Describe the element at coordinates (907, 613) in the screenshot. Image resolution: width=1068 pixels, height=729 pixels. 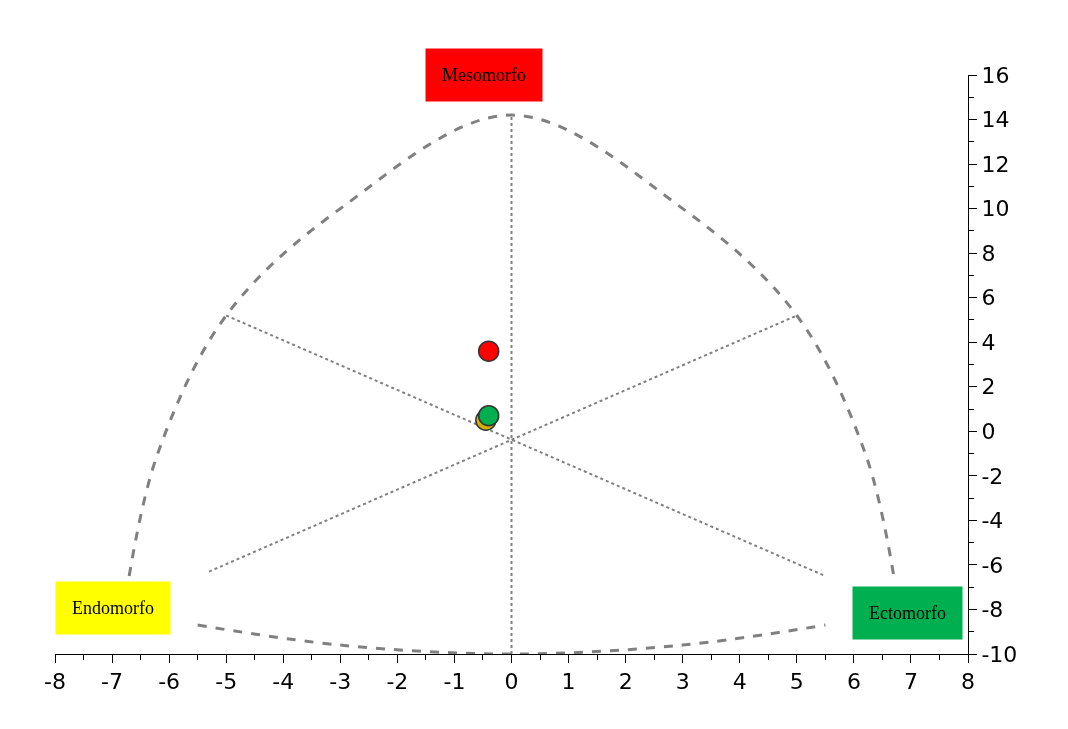
I see `annotation: Ectomorfo` at that location.